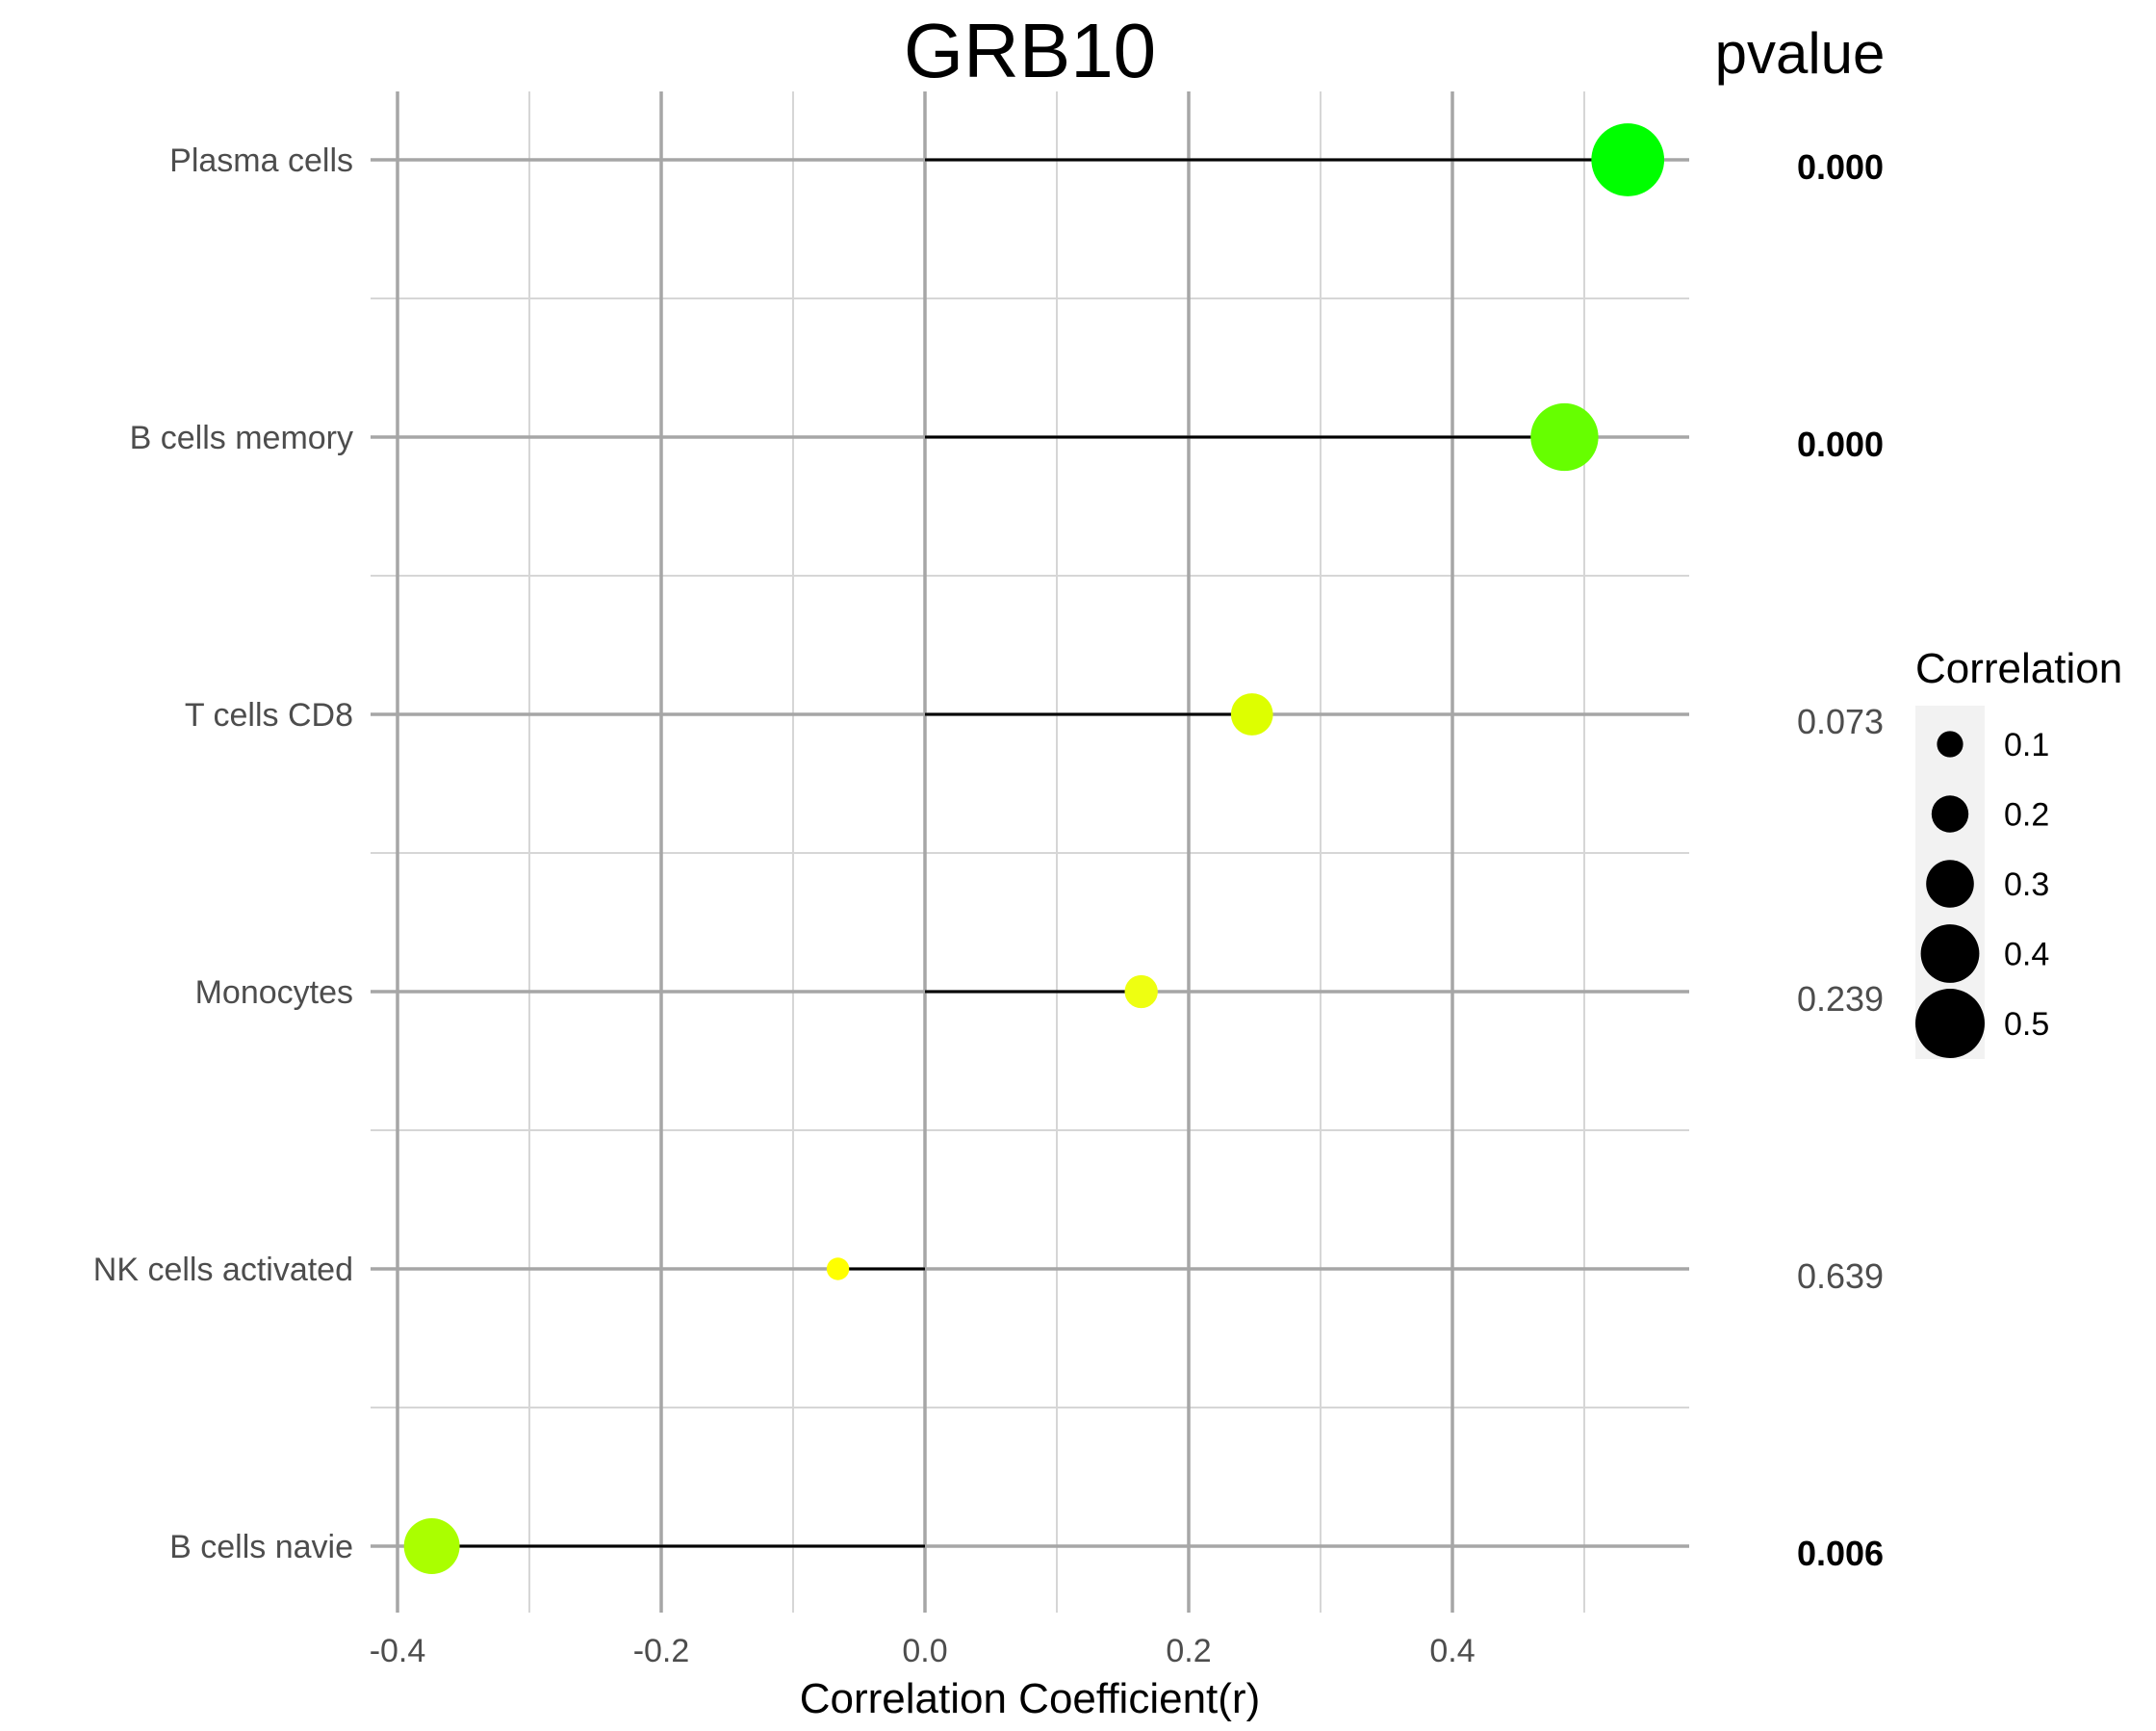 The image size is (2156, 1731). Describe the element at coordinates (241, 438) in the screenshot. I see `y-category-label: B cells memory` at that location.